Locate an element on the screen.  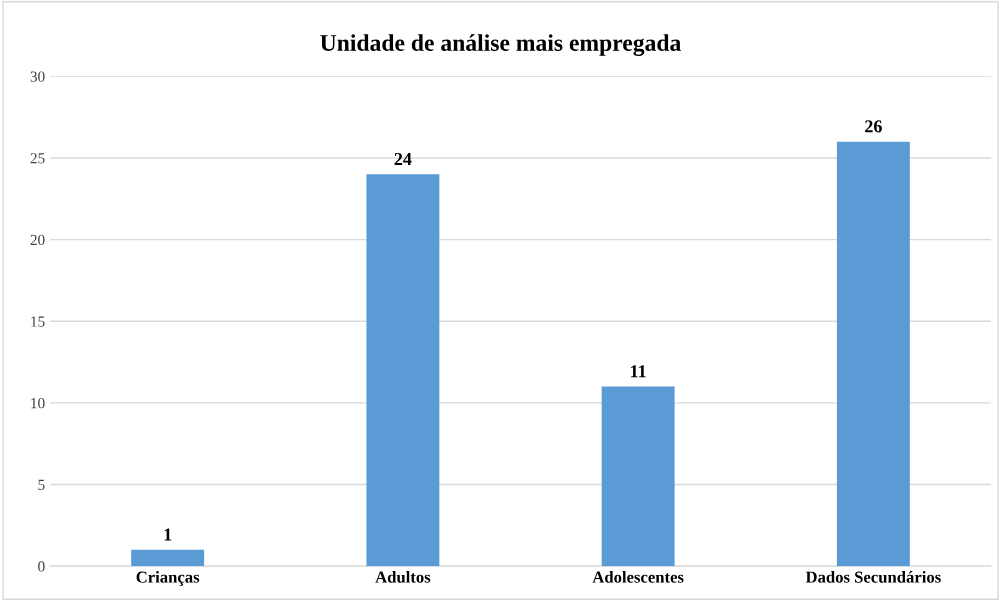
y-tick-label: 20 is located at coordinates (37, 240).